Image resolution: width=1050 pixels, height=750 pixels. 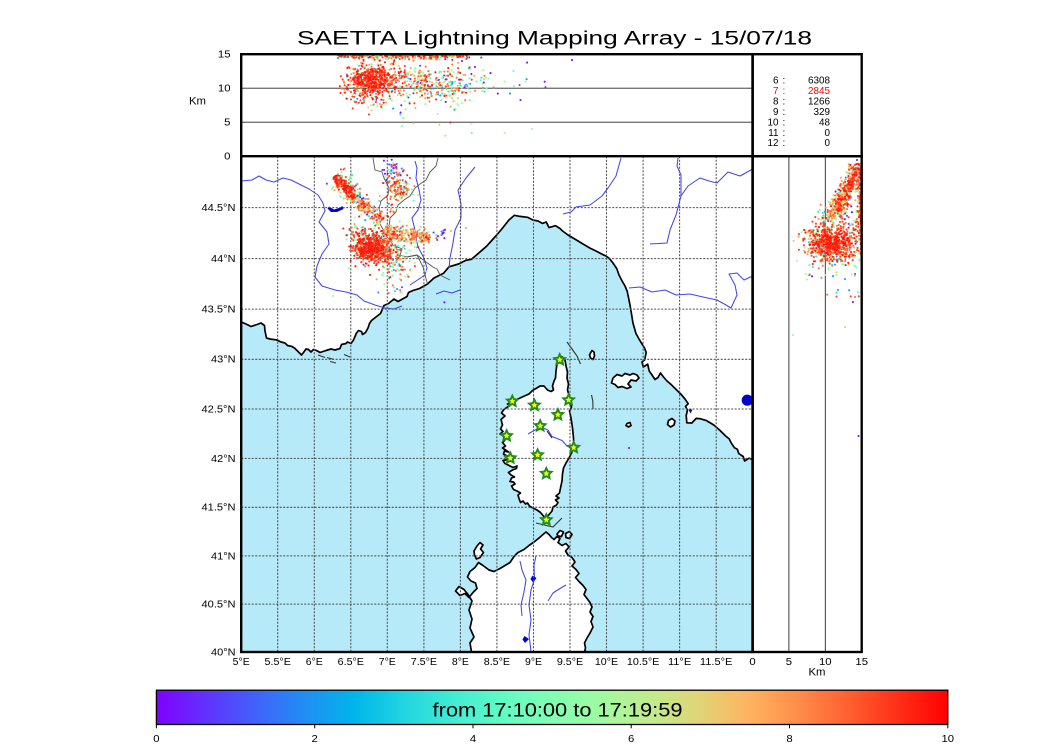 What do you see at coordinates (607, 662) in the screenshot?
I see `svg-text: 10°E` at bounding box center [607, 662].